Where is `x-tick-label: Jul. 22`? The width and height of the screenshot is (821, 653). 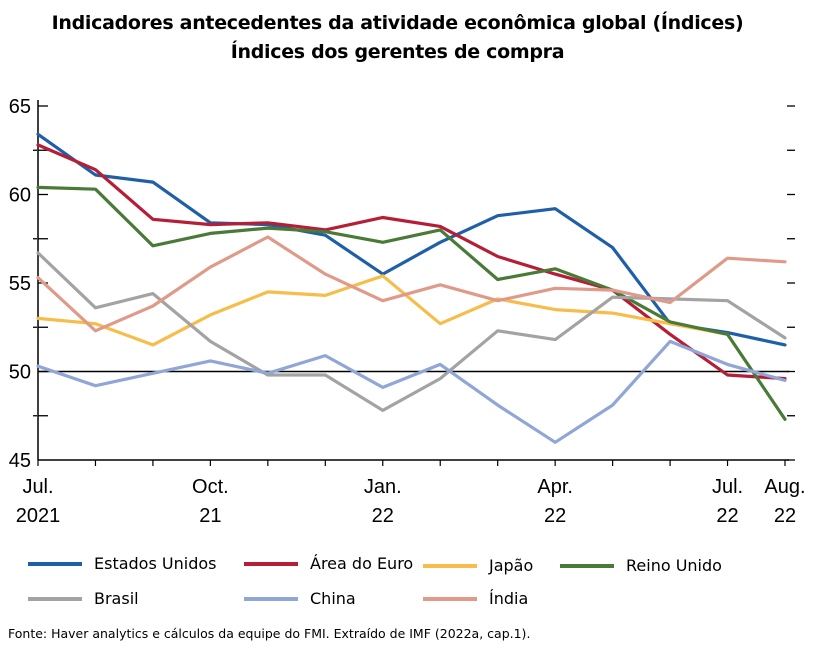 x-tick-label: Jul. 22 is located at coordinates (727, 501).